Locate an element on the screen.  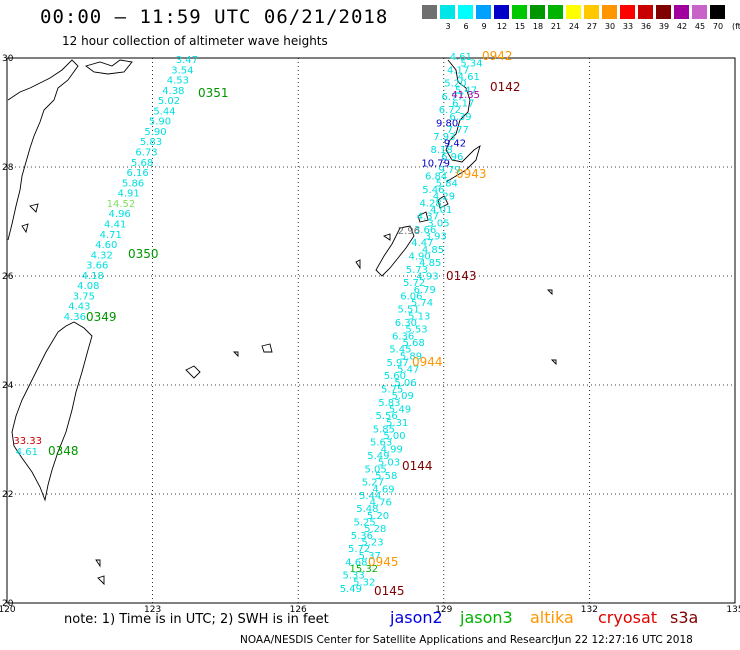
wave-height-value: 4.08 is located at coordinates (88, 286).